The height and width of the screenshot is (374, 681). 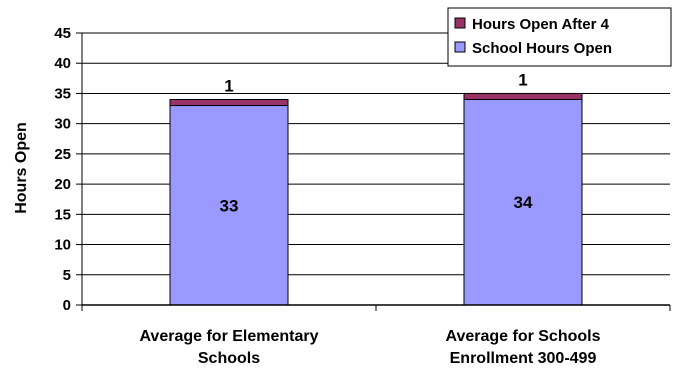 I want to click on legend-box, so click(x=559, y=37).